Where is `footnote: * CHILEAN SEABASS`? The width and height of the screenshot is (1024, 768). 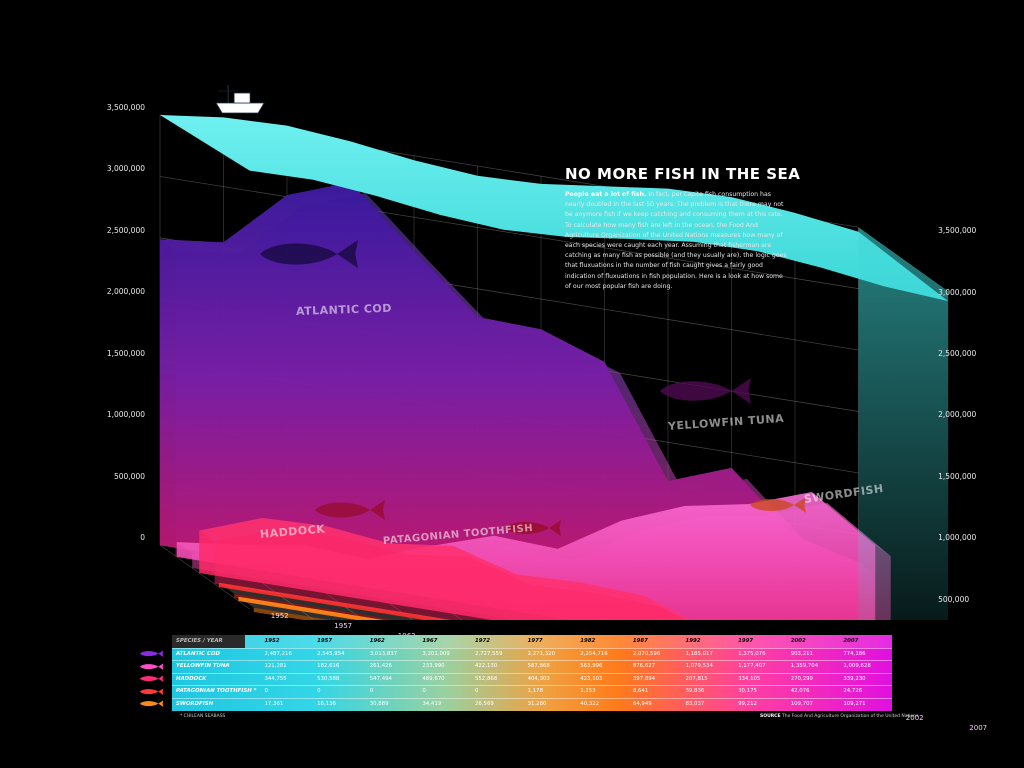 footnote: * CHILEAN SEABASS is located at coordinates (203, 716).